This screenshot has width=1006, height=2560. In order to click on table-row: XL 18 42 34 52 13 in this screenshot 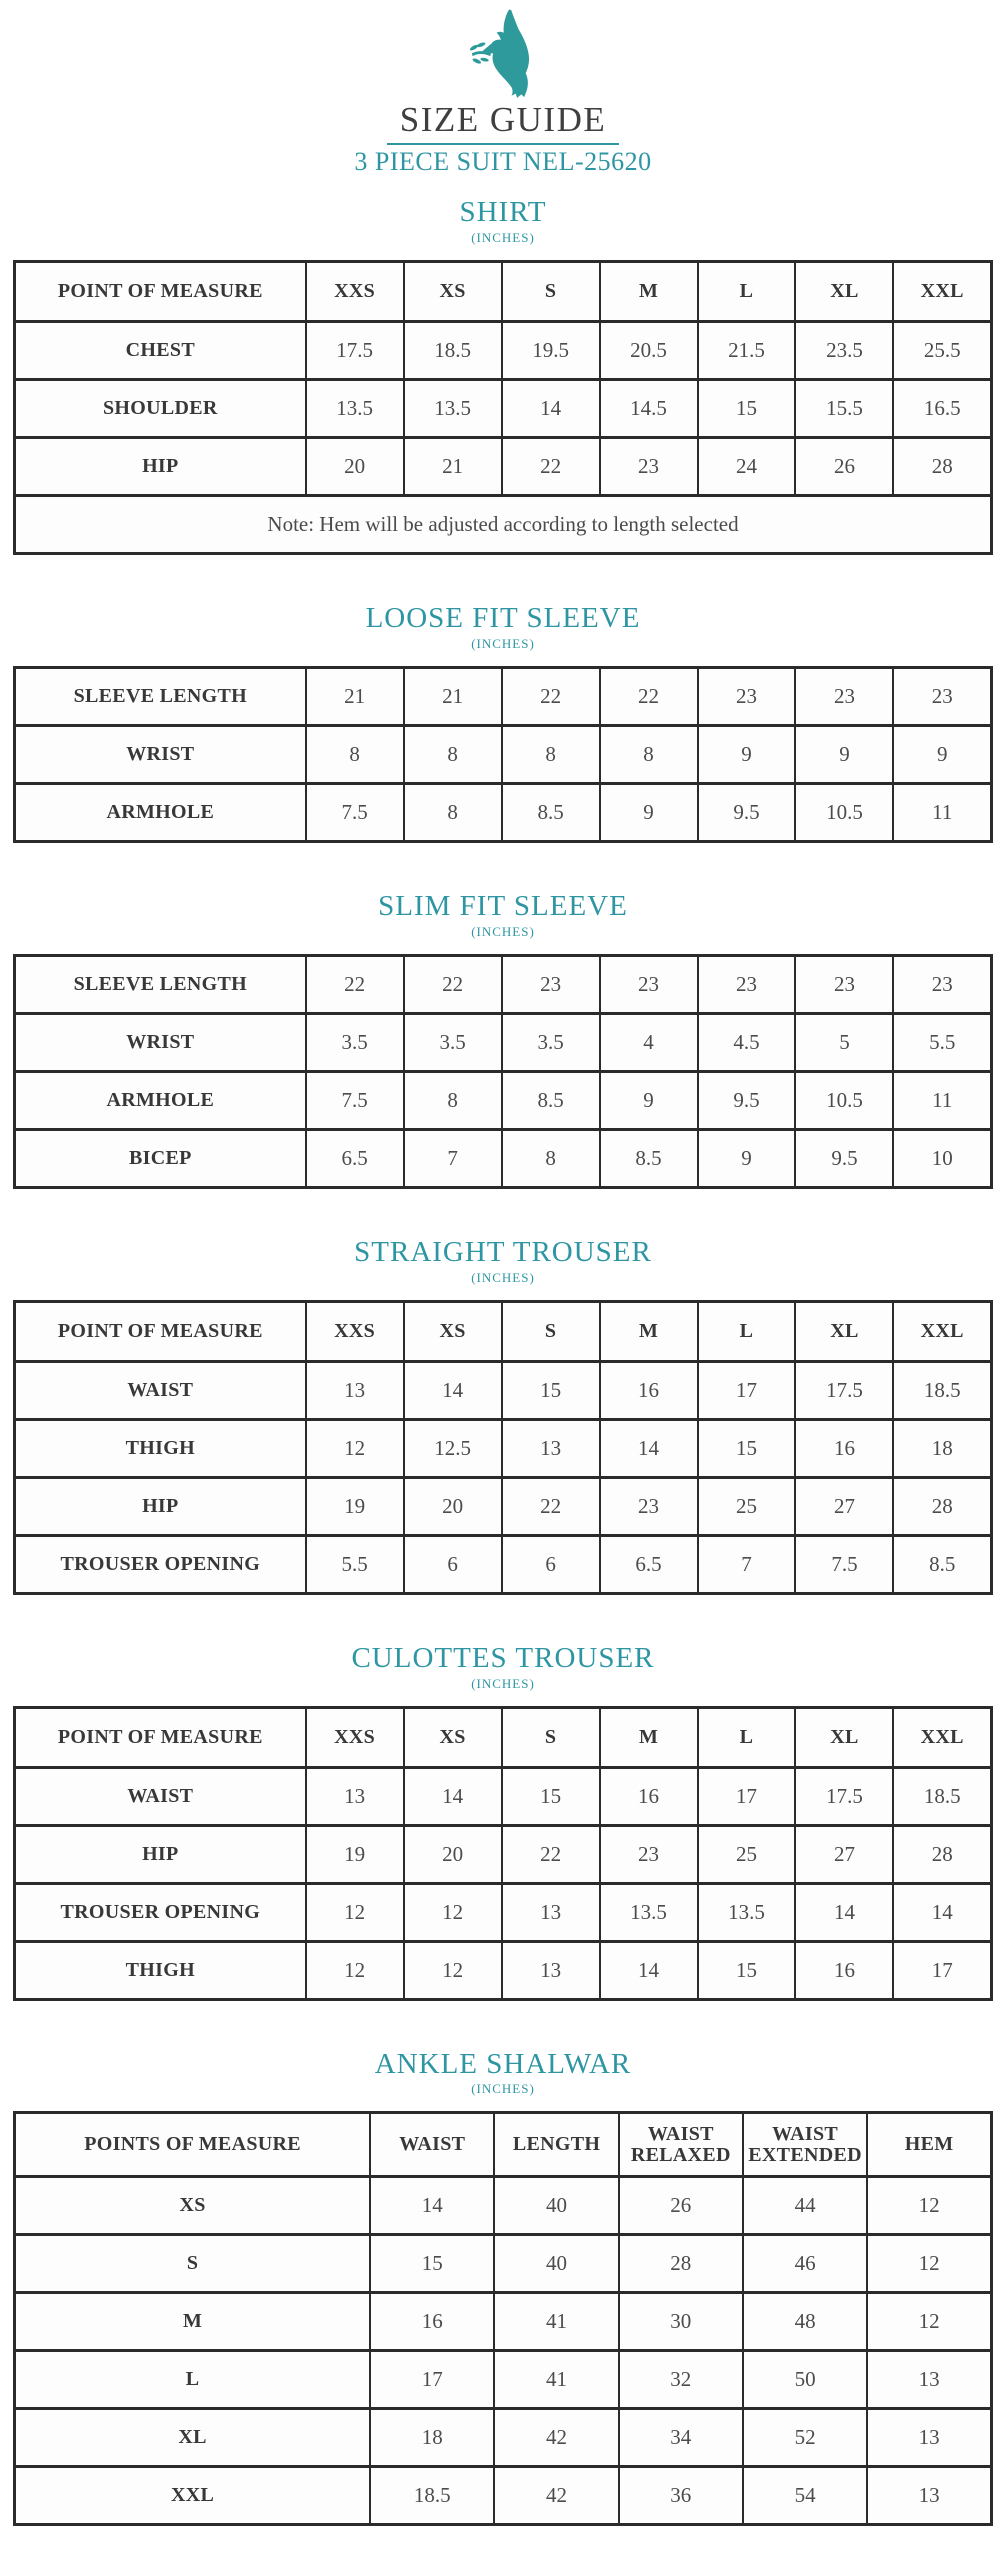, I will do `click(503, 2438)`.